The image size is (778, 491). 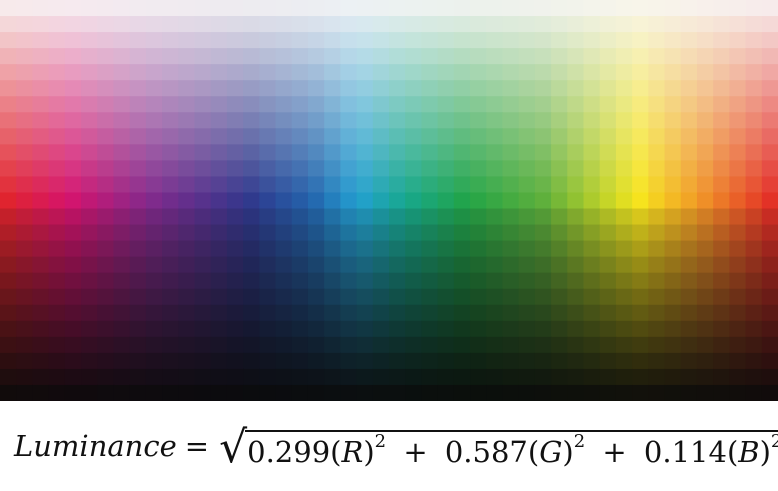 I want to click on exponent-blue: 2, so click(x=774, y=441).